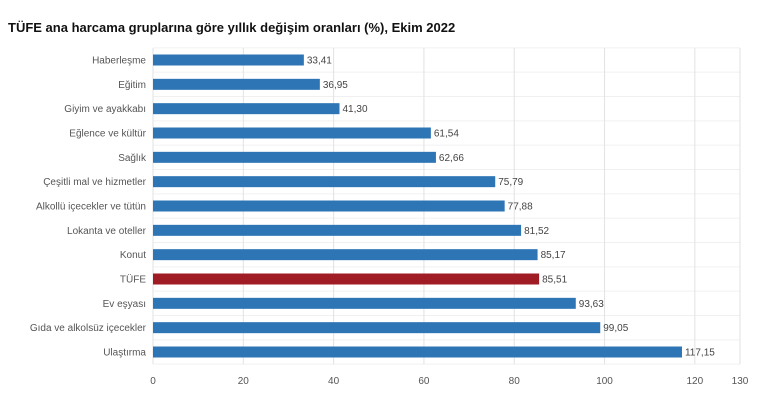  I want to click on data-label: 77,88, so click(520, 207).